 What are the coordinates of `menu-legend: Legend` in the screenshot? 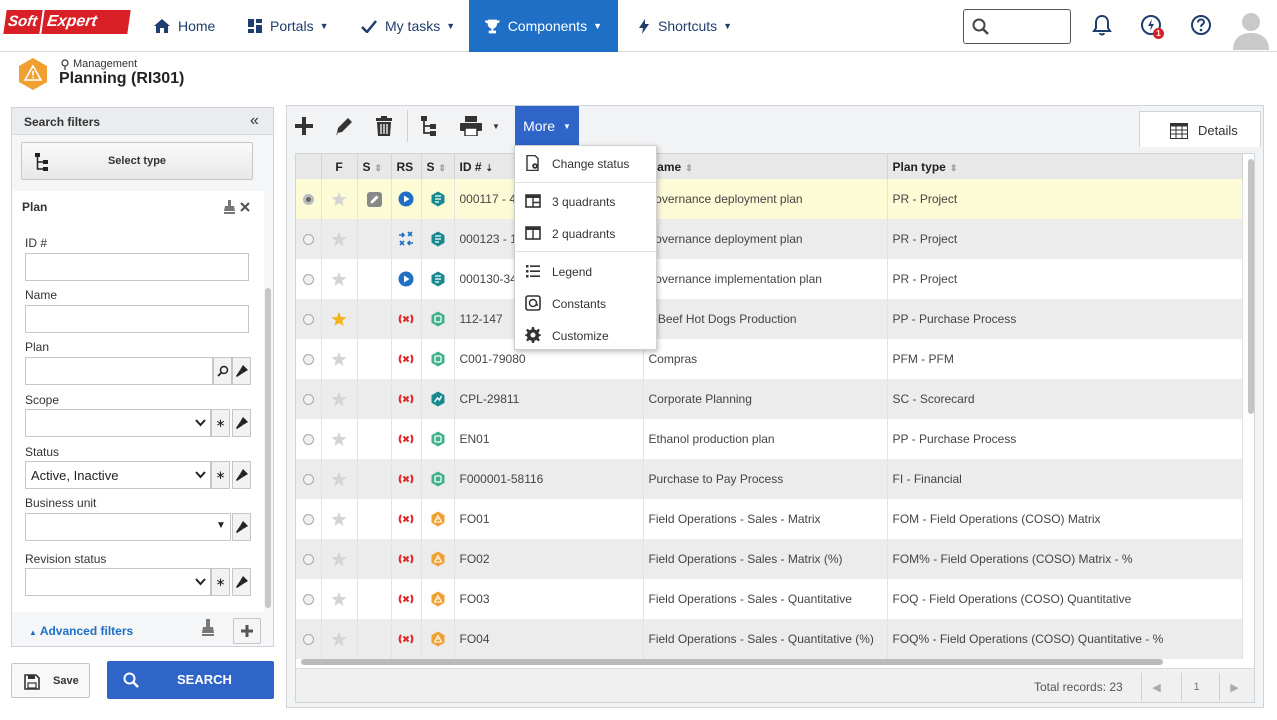 It's located at (585, 271).